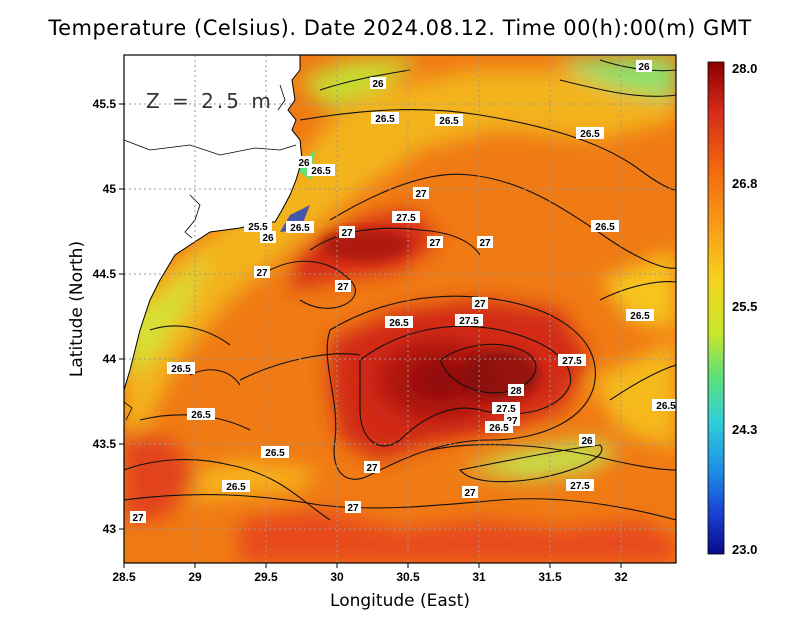  What do you see at coordinates (124, 577) in the screenshot?
I see `x-tick-label: 28.5` at bounding box center [124, 577].